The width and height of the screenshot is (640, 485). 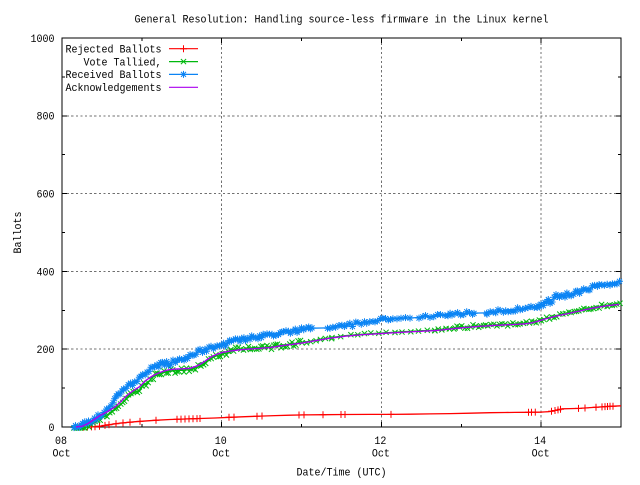 What do you see at coordinates (19, 233) in the screenshot?
I see `svg-text: Ballots` at bounding box center [19, 233].